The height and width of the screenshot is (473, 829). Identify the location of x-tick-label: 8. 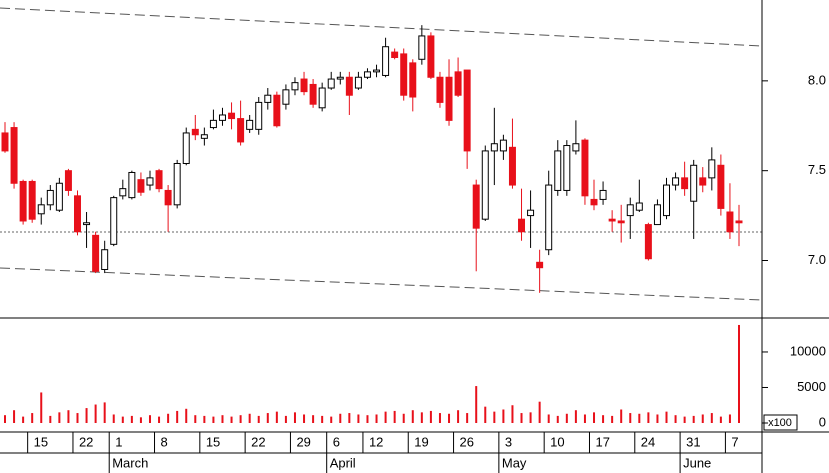
(164, 441).